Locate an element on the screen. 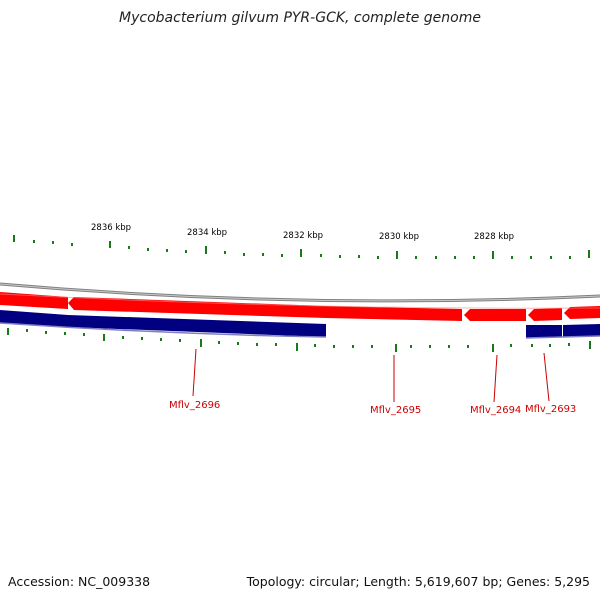  scale-label: 2834 kbp is located at coordinates (207, 233).